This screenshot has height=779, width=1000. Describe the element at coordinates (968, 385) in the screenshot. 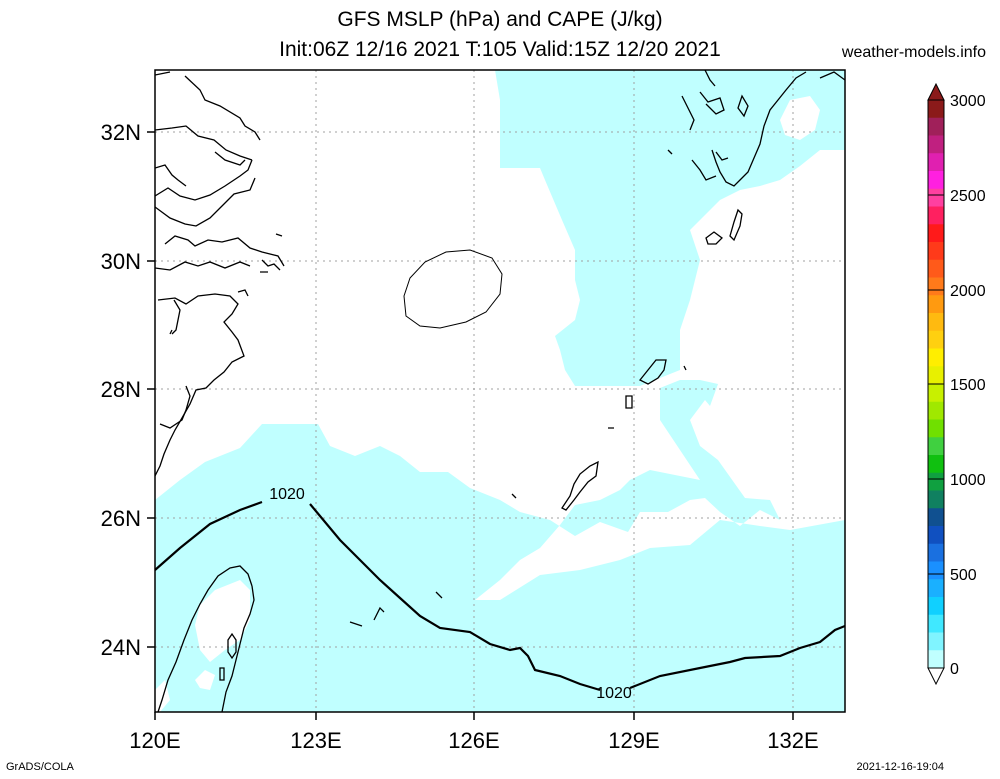

I see `colorbar-label: 1500` at that location.